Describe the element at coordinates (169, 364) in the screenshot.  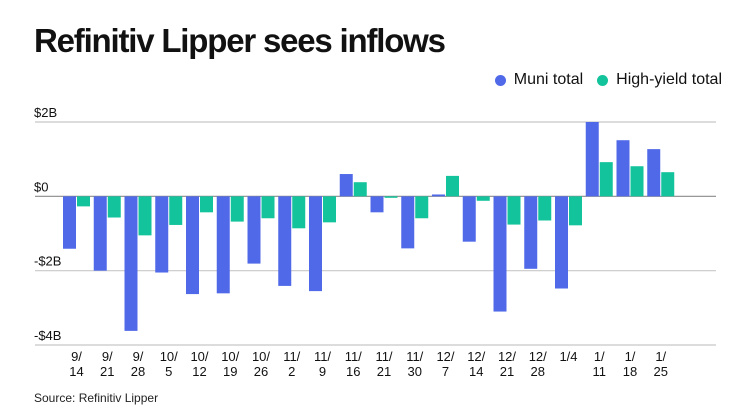
I see `x-tick-label: 10/5` at that location.